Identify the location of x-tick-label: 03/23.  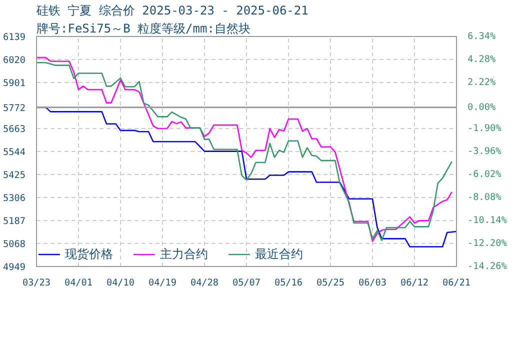
(36, 283).